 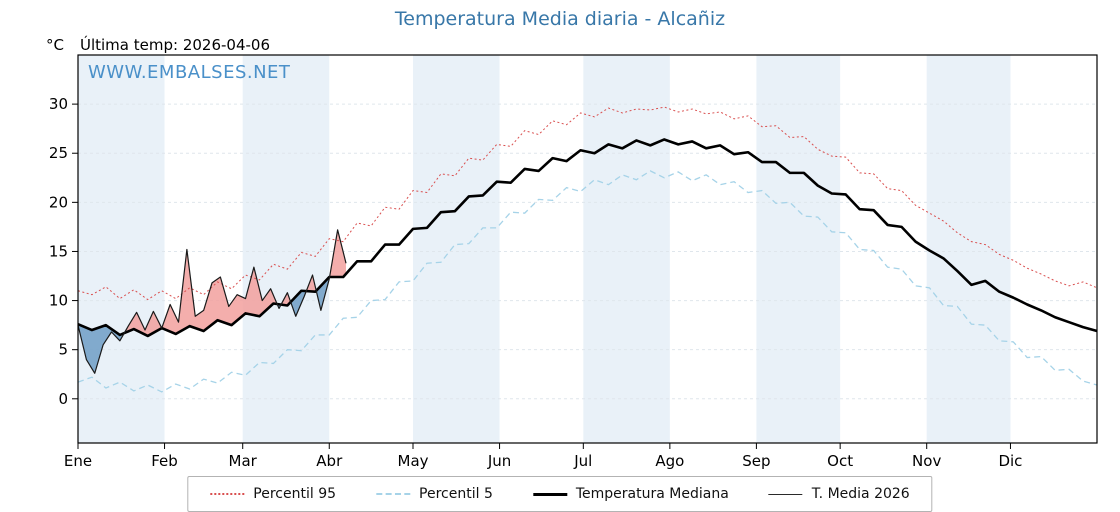 I want to click on legend-line-p95, so click(x=227, y=494).